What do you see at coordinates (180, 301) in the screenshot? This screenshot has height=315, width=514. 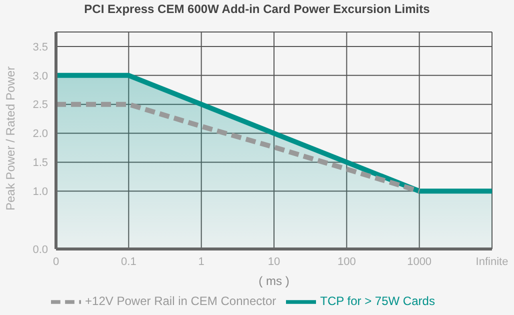 I see `legend-label: +12V Power Rail in CEM Connector` at bounding box center [180, 301].